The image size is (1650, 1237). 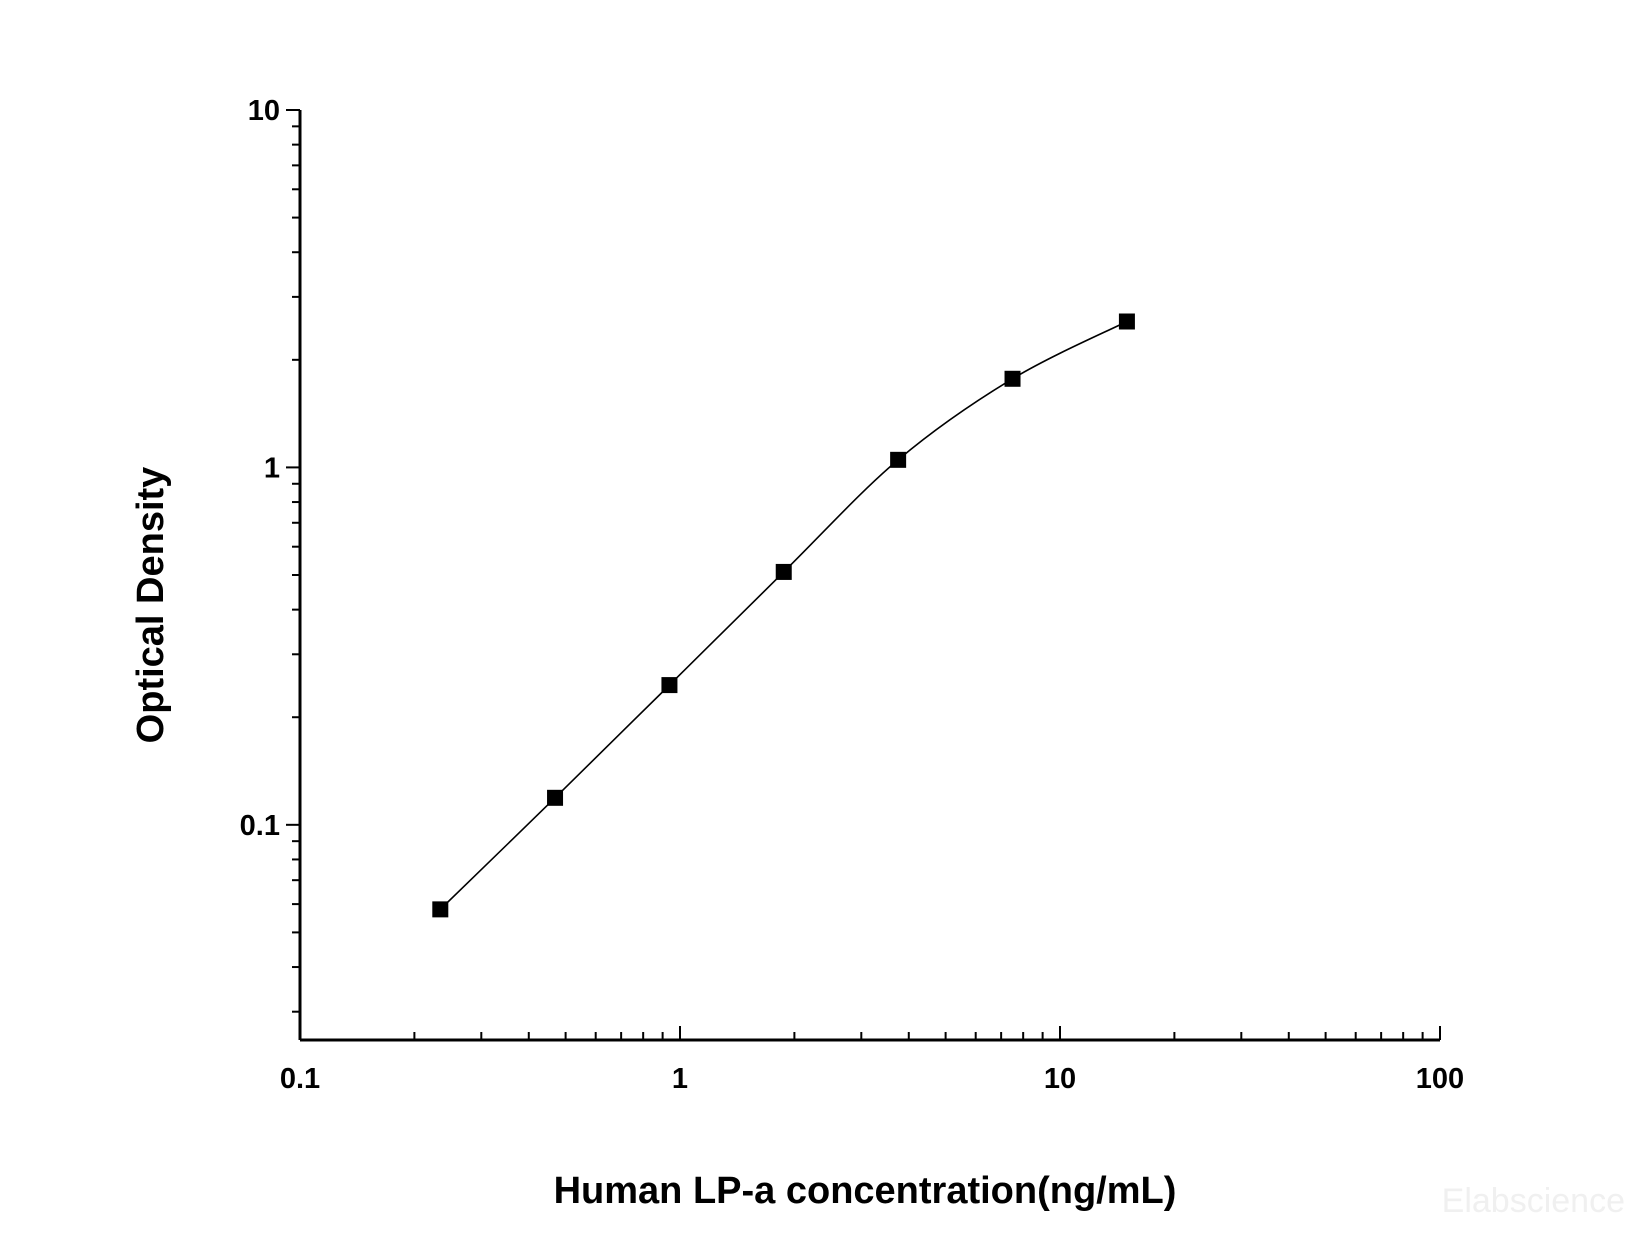 I want to click on x-tick-label: 100, so click(x=1440, y=1079).